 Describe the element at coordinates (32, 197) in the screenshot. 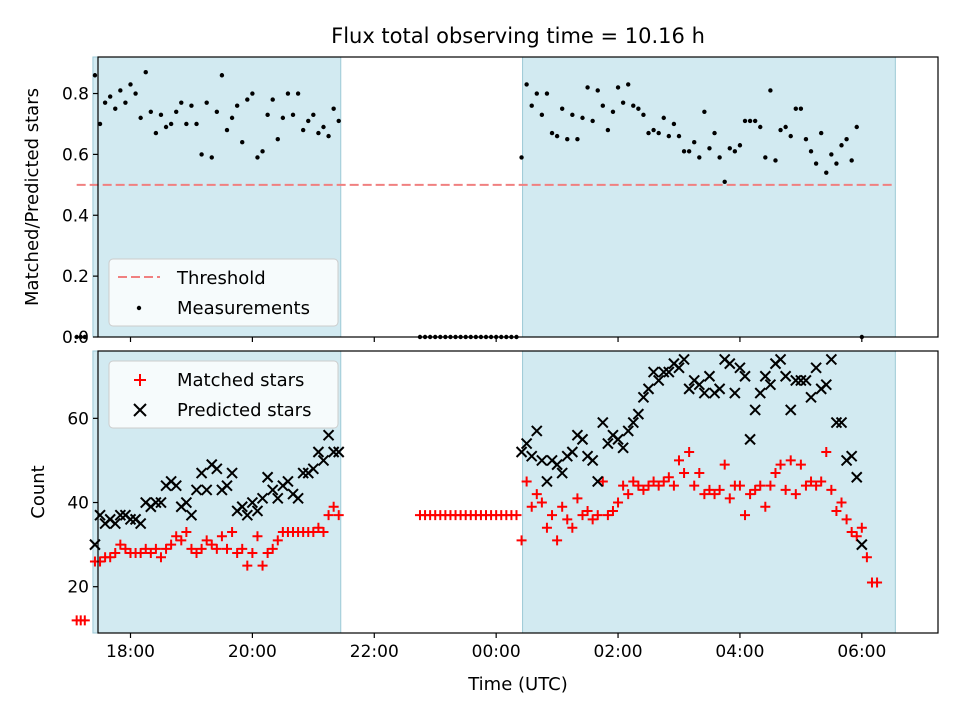

I see `top-y-axis-label: Matched/Predicted stars` at that location.